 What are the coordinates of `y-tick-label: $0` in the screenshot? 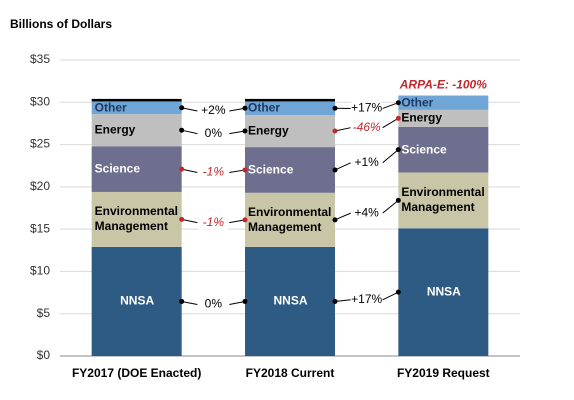 It's located at (44, 355).